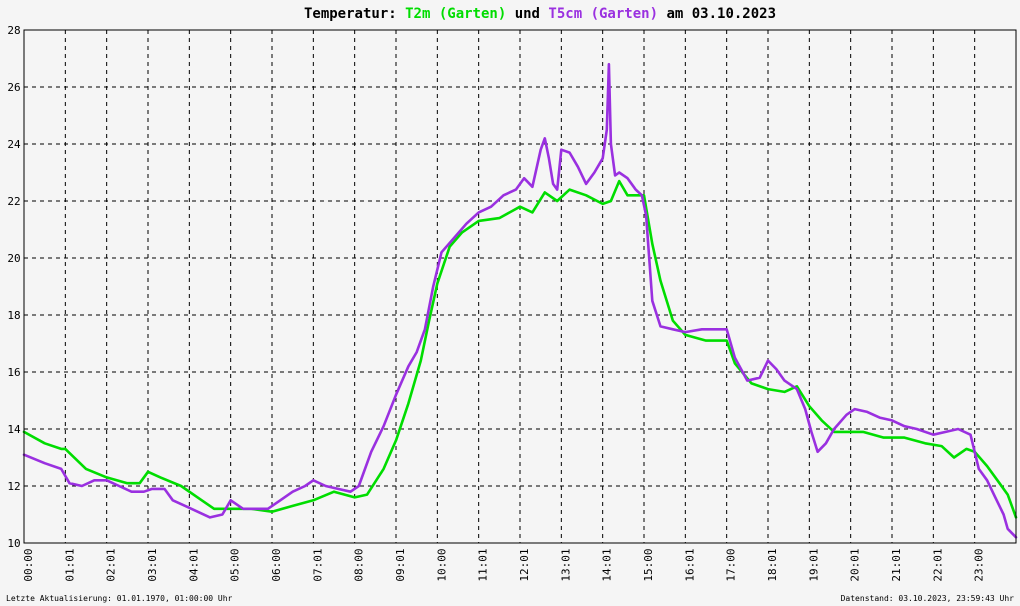 The image size is (1020, 606). What do you see at coordinates (483, 564) in the screenshot?
I see `x-tick-label: 11:01` at bounding box center [483, 564].